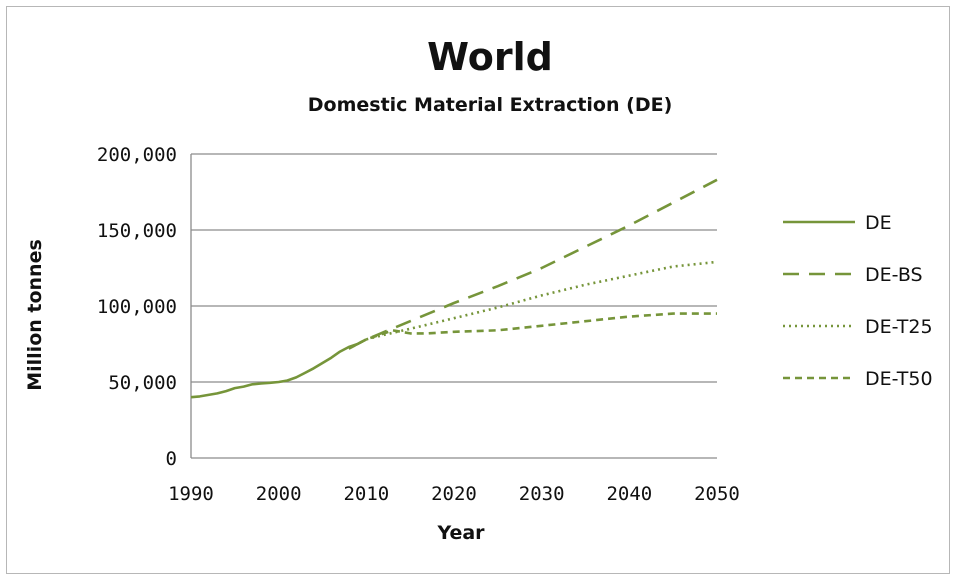 This screenshot has height=581, width=957. I want to click on legend-label-de-bs: DE-BS, so click(894, 275).